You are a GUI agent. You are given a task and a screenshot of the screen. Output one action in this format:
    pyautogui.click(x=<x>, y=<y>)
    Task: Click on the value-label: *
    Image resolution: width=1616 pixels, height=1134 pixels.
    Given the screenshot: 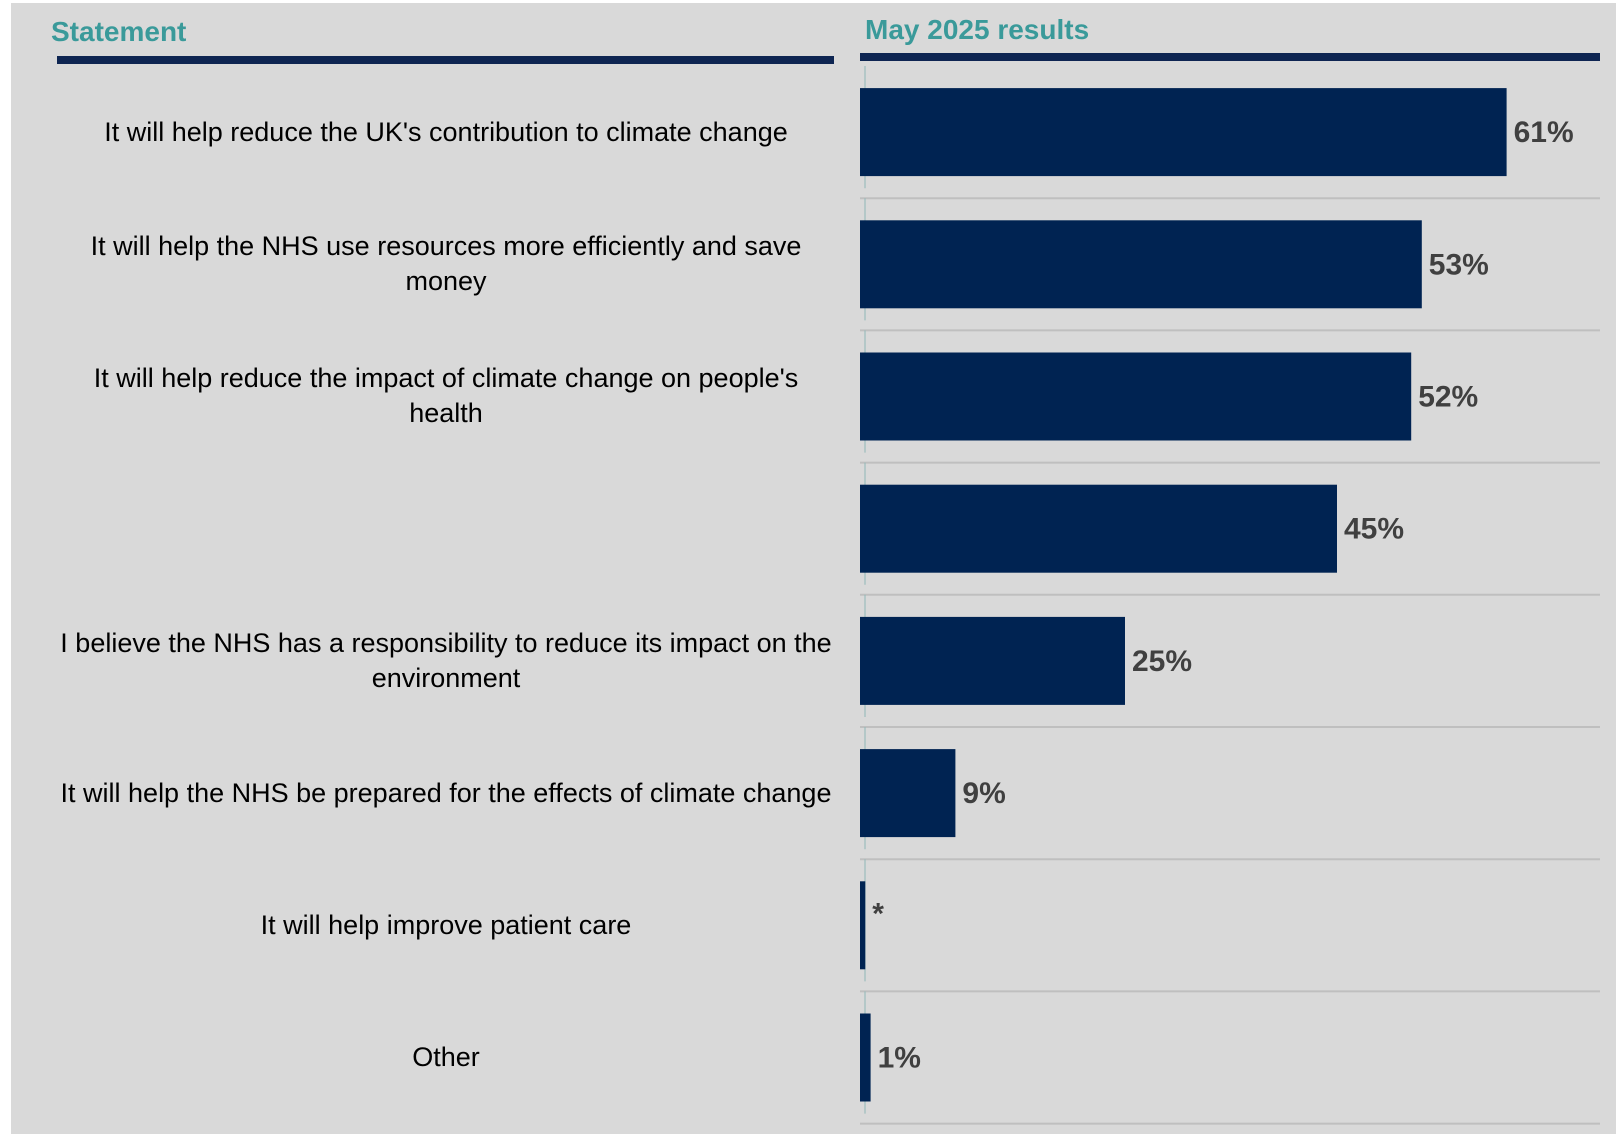 What is the action you would take?
    pyautogui.click(x=878, y=913)
    